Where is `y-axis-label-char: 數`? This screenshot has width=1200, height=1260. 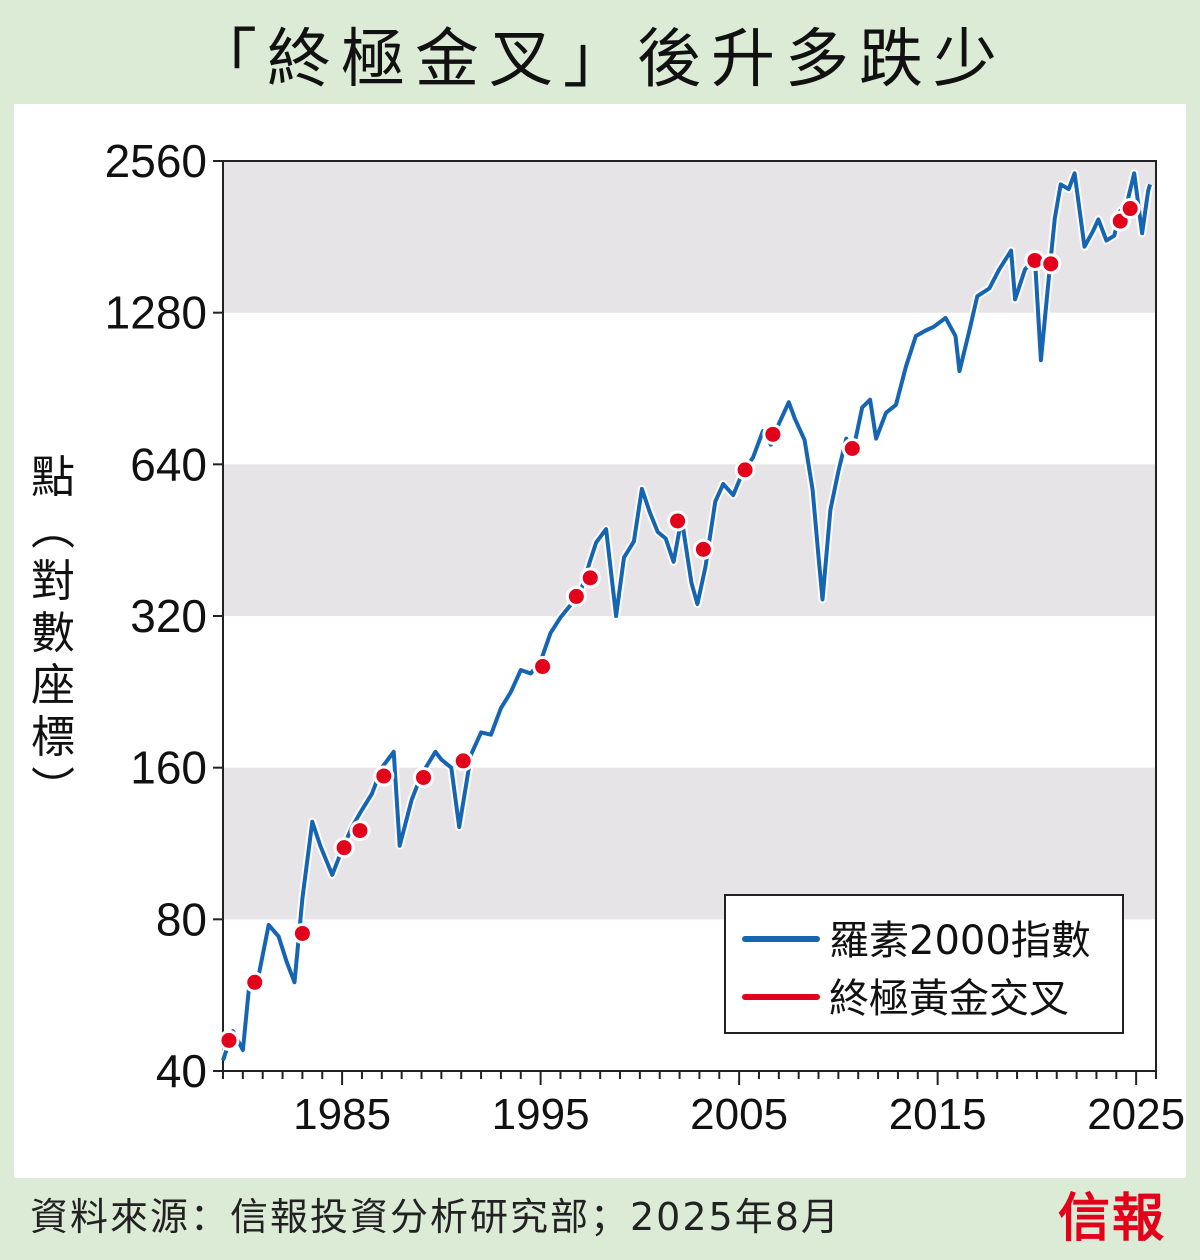 y-axis-label-char: 數 is located at coordinates (53, 633).